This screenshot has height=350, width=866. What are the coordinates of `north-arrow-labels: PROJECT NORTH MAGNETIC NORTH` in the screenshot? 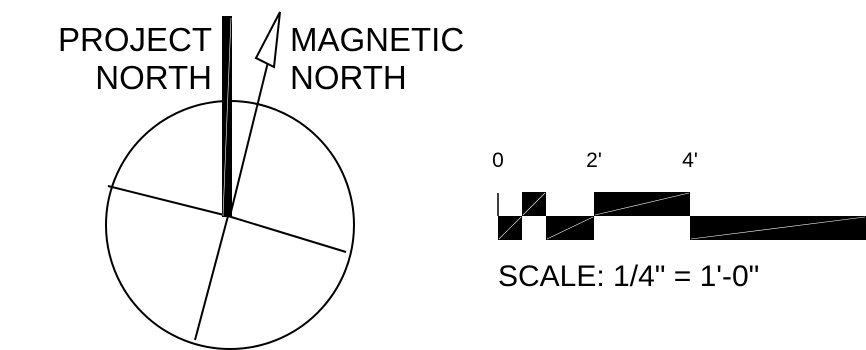 It's located at (261, 58).